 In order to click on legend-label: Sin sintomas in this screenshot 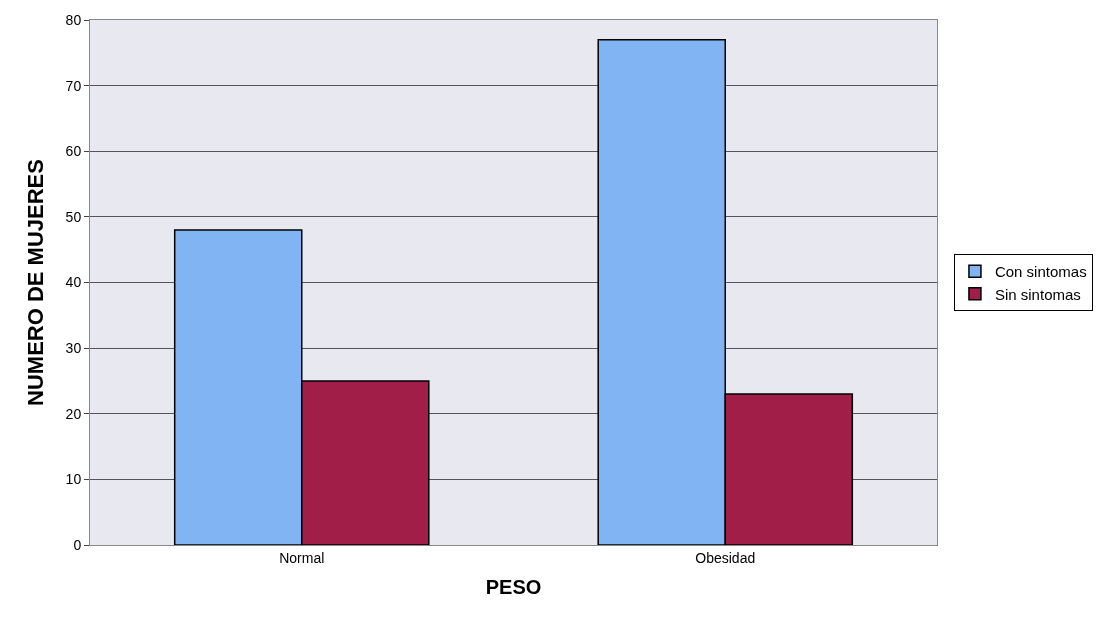, I will do `click(1037, 294)`.